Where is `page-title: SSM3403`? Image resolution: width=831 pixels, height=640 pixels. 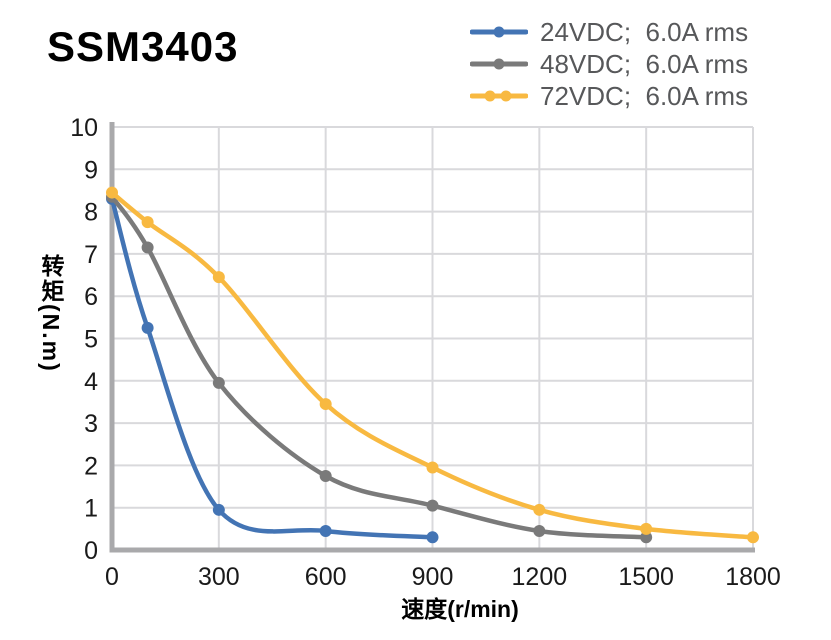 page-title: SSM3403 is located at coordinates (143, 46).